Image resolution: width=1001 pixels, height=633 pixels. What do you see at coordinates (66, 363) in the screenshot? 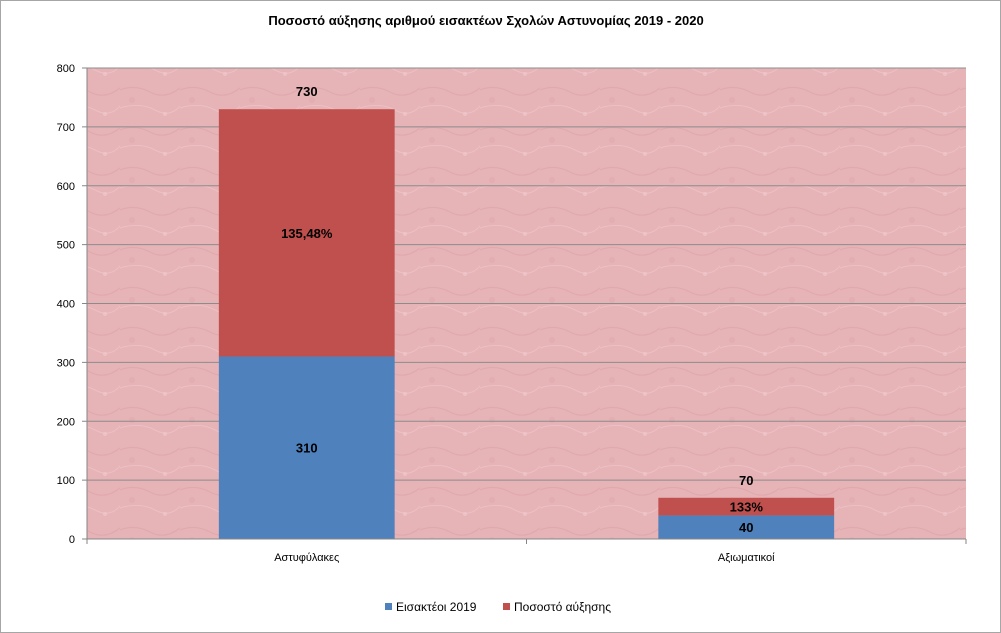
I see `y-tick-label: 300` at bounding box center [66, 363].